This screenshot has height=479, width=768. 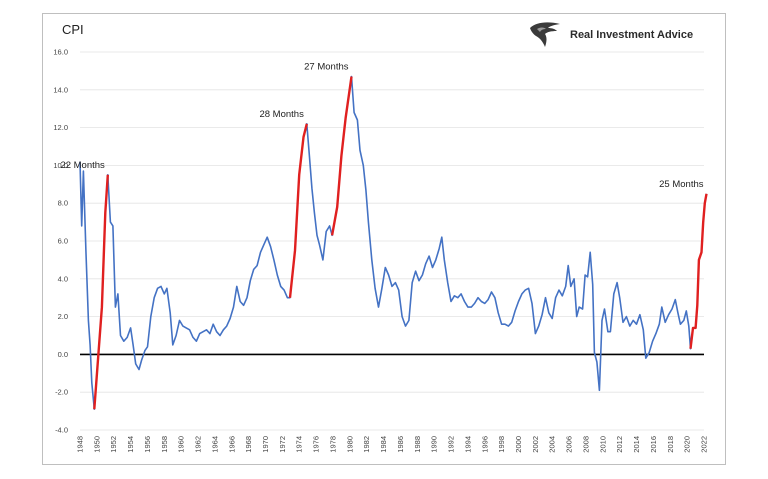 What do you see at coordinates (383, 444) in the screenshot?
I see `x-tick-label: 1984` at bounding box center [383, 444].